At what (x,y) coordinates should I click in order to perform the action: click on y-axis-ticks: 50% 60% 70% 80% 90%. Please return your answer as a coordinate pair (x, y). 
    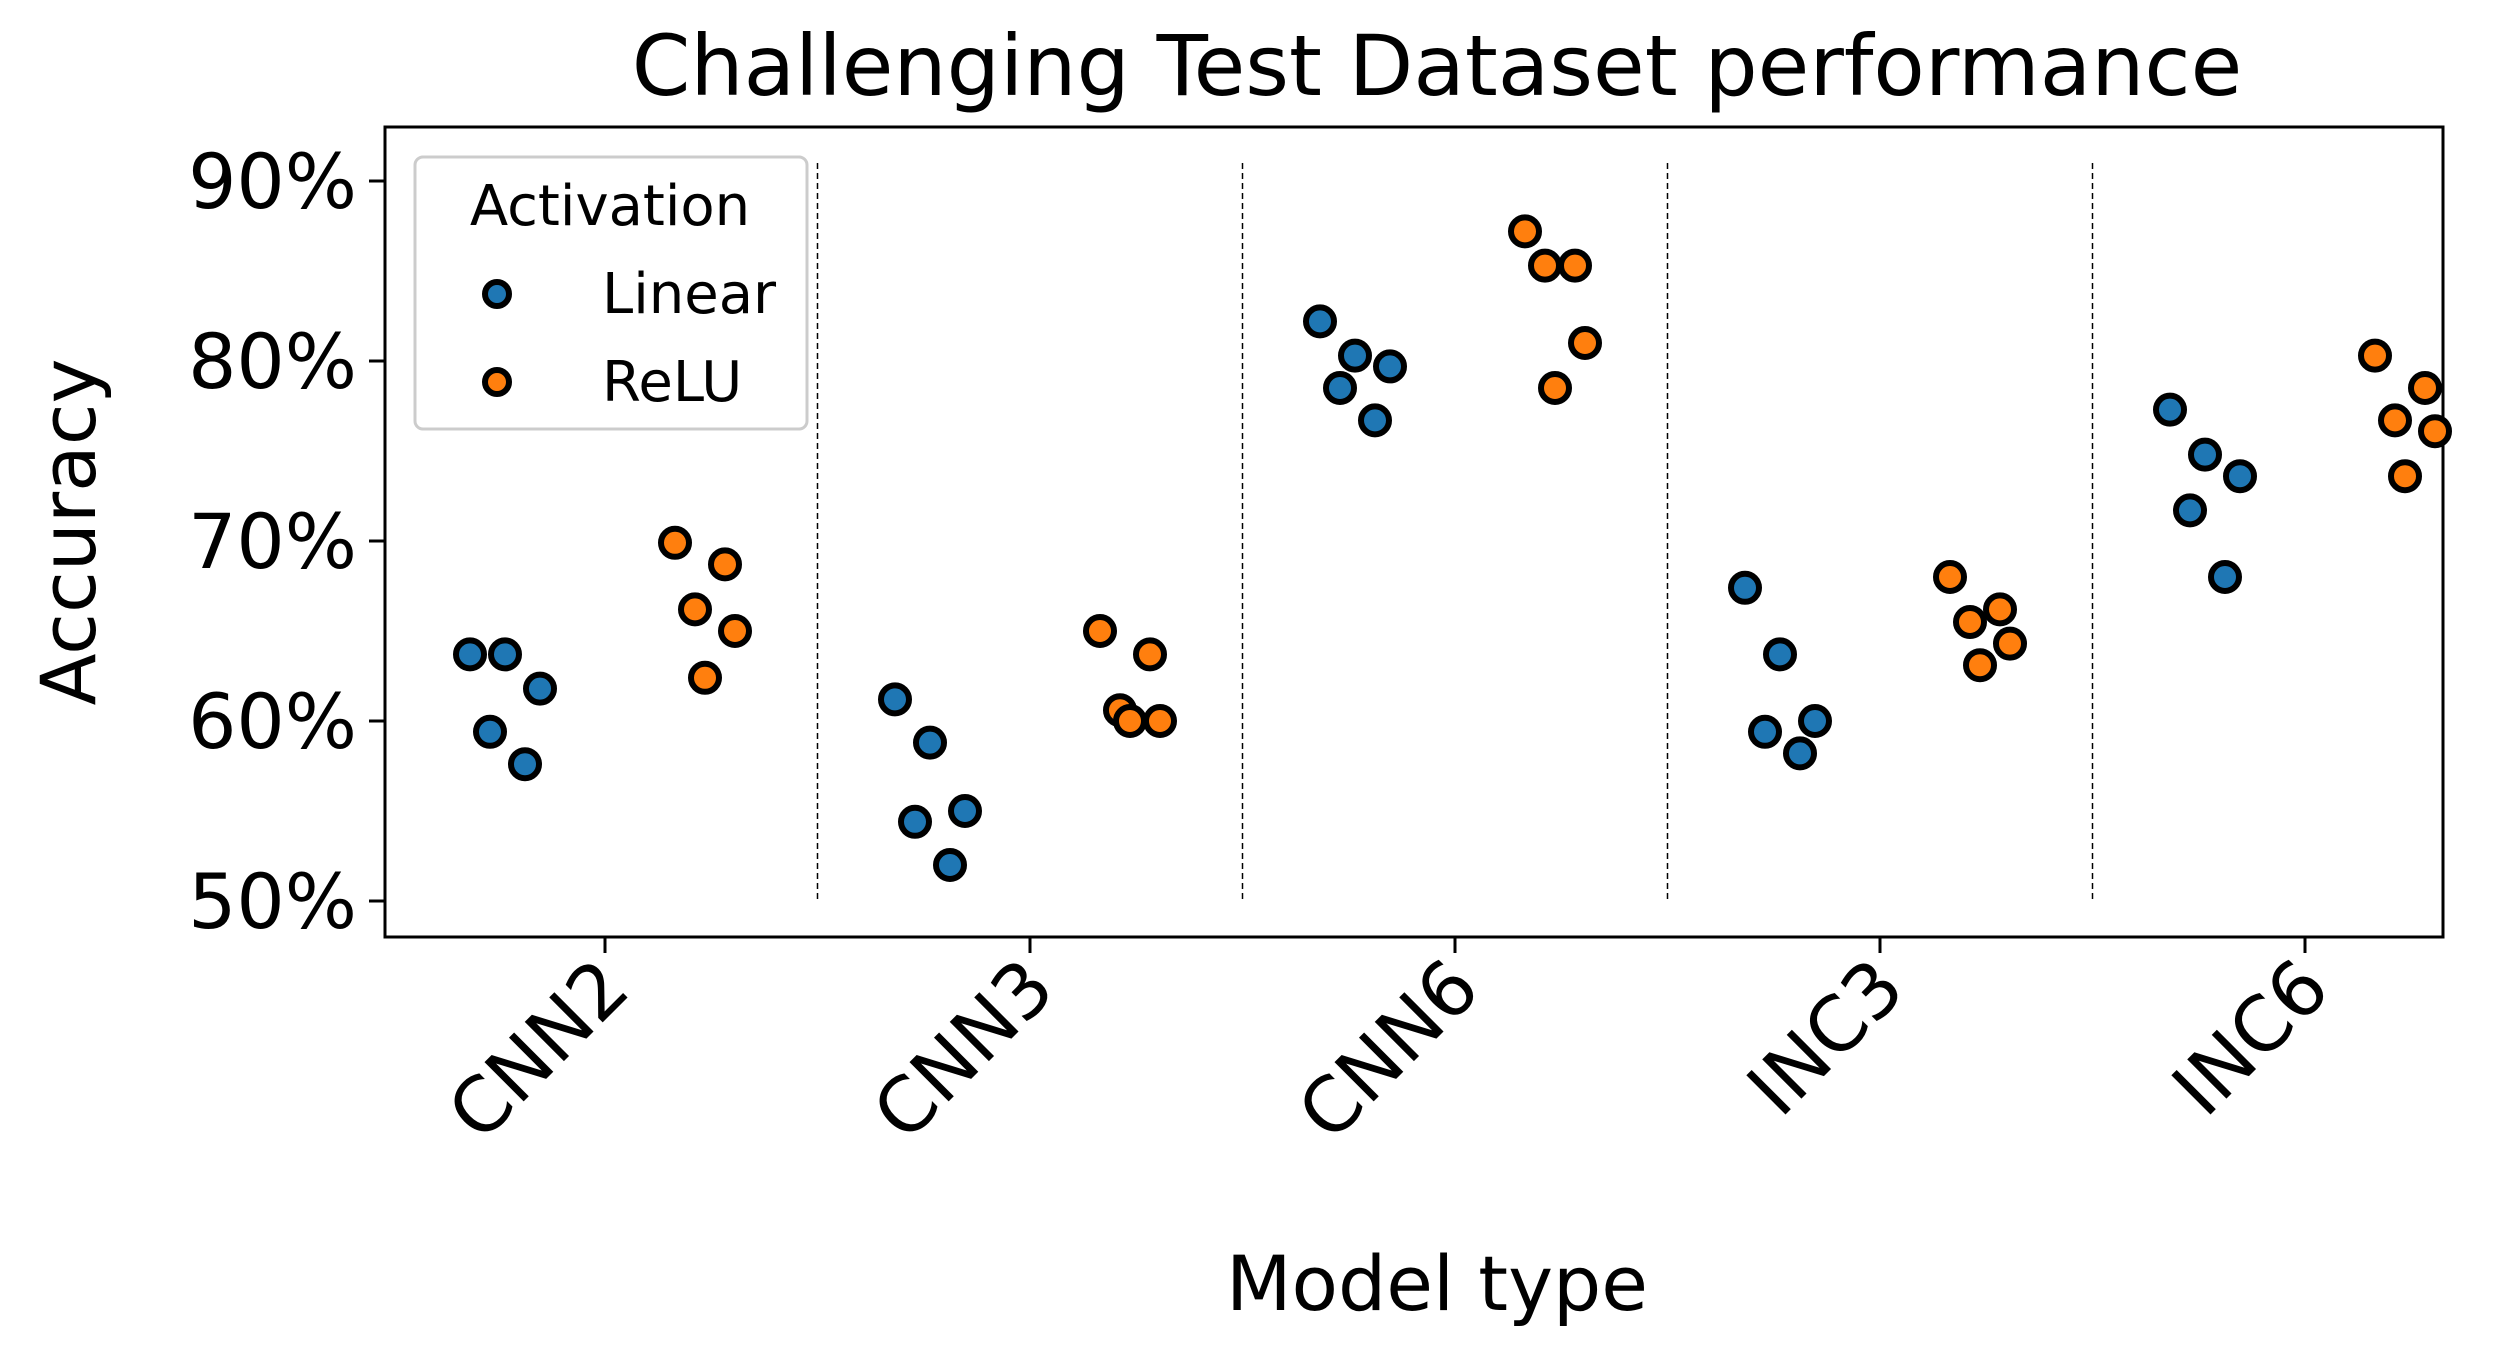
    Looking at the image, I should click on (286, 541).